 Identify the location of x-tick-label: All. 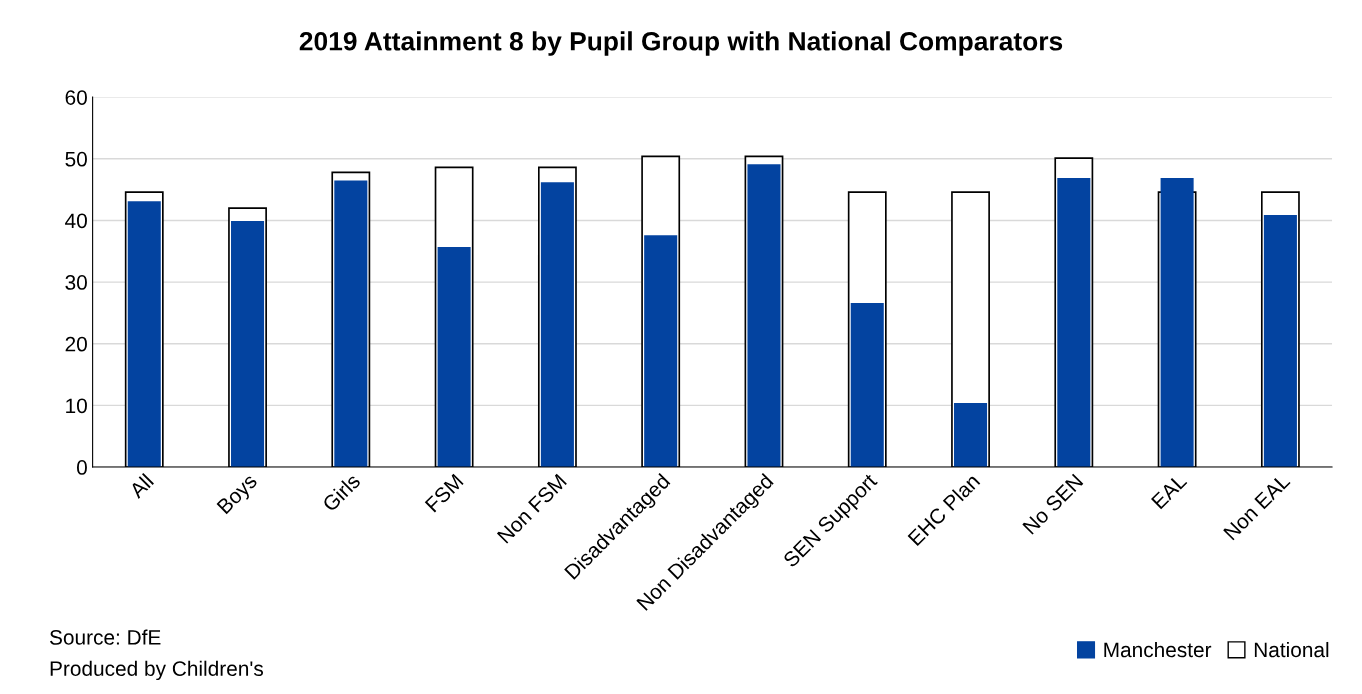
(140, 485).